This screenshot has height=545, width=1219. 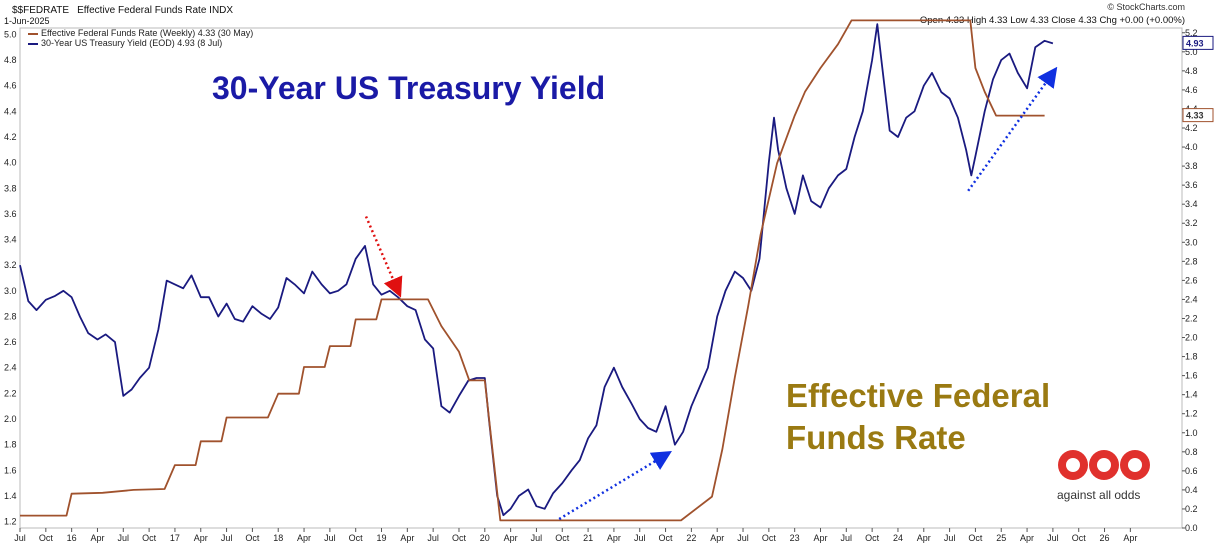 I want to click on right-tick-label: 4.8, so click(x=1191, y=71).